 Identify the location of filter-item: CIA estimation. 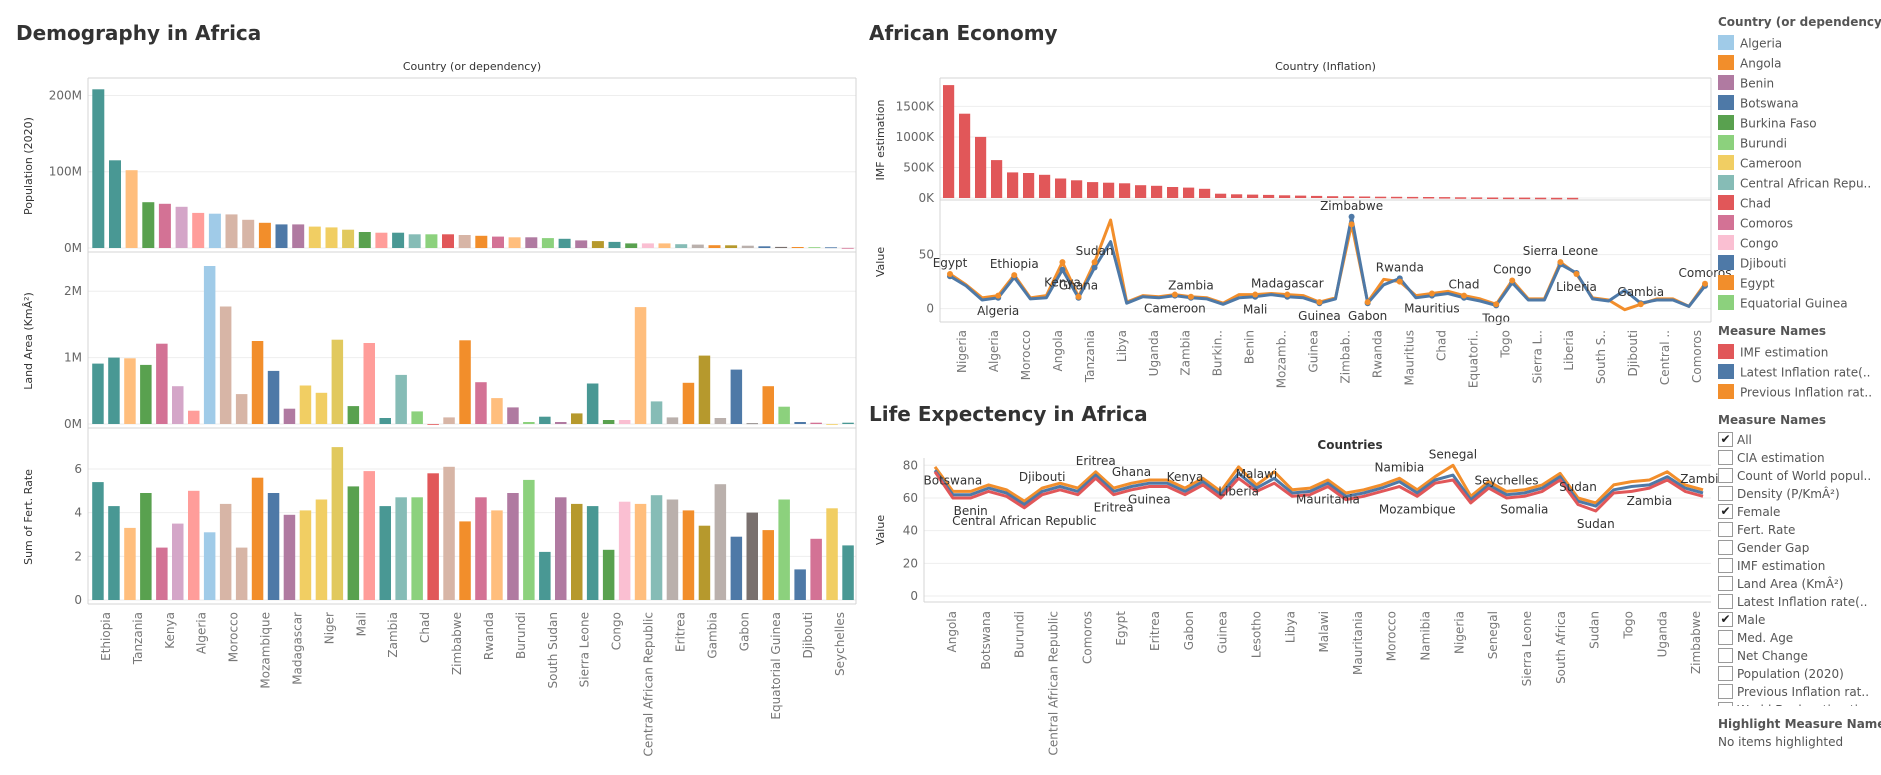
(1798, 458).